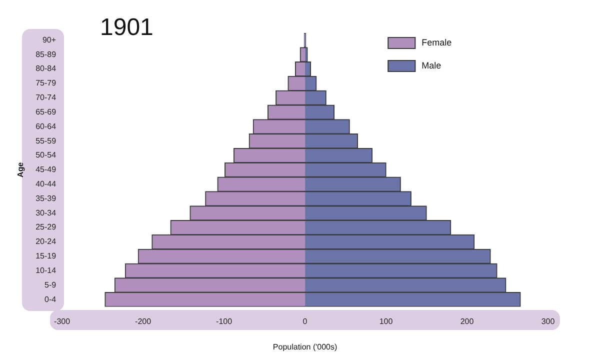 The width and height of the screenshot is (600, 364). I want to click on x-tick-label: 200, so click(467, 321).